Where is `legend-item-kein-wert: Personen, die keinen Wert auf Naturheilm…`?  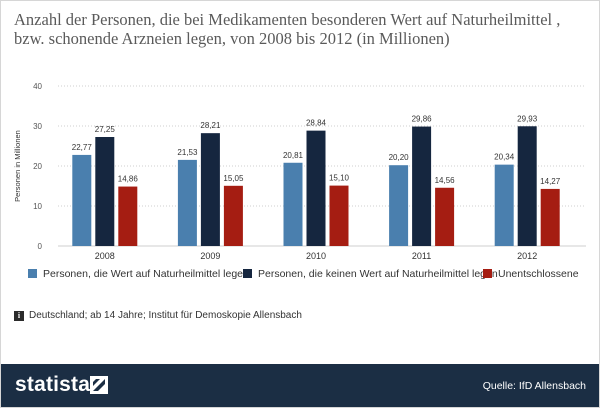 legend-item-kein-wert: Personen, die keinen Wert auf Naturheilm… is located at coordinates (370, 274).